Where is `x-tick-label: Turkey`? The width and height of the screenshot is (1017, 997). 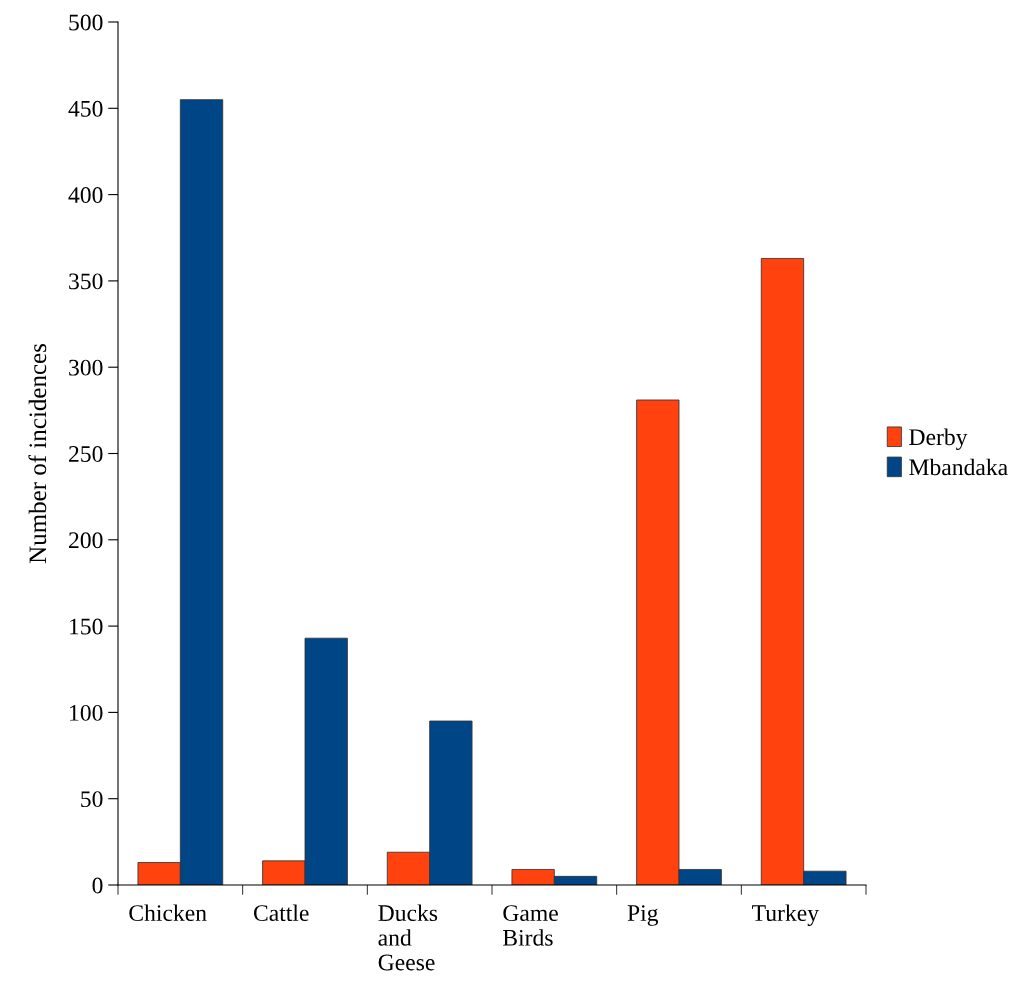 x-tick-label: Turkey is located at coordinates (785, 915).